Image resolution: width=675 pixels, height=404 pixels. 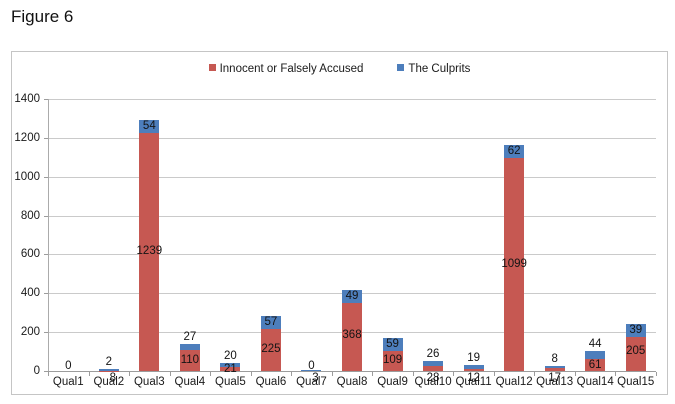 I want to click on legend-label: The Culprits, so click(x=439, y=69).